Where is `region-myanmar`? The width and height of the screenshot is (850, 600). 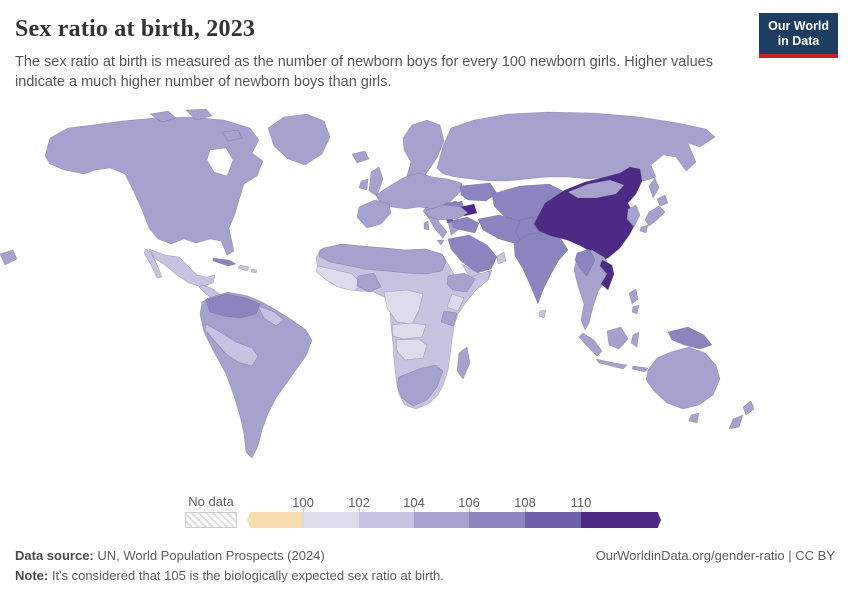 region-myanmar is located at coordinates (585, 262).